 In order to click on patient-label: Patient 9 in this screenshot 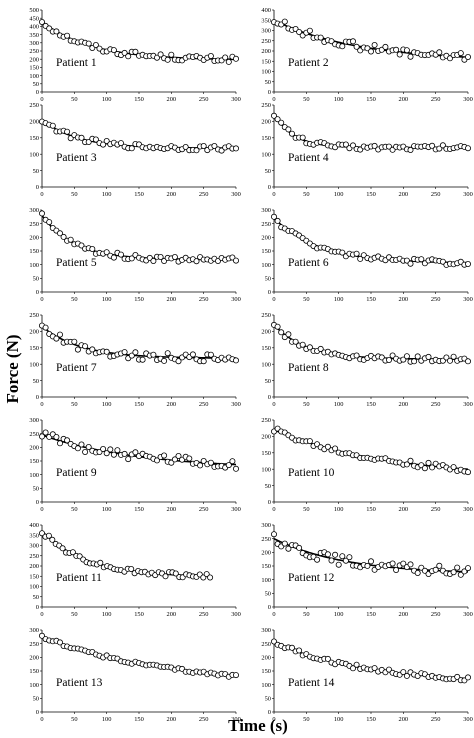, I will do `click(76, 473)`.